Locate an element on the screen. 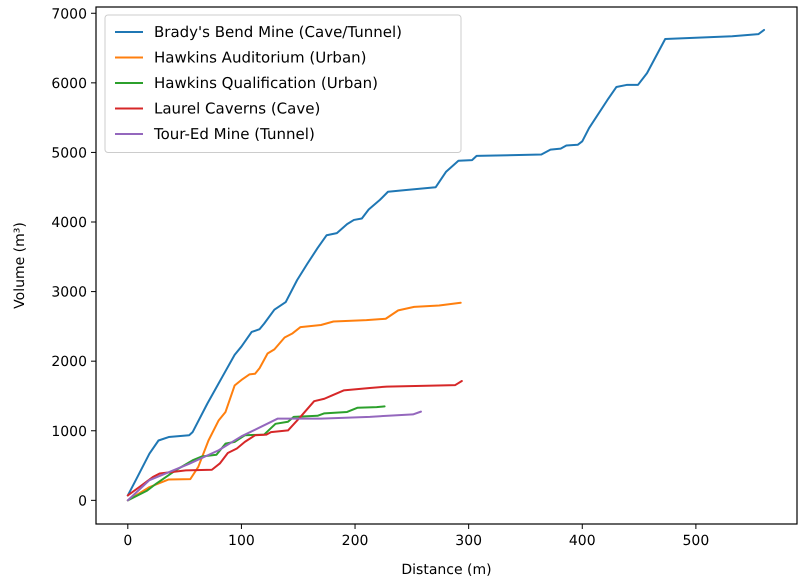 Image resolution: width=798 pixels, height=583 pixels. x-tick-label: 0 is located at coordinates (127, 541).